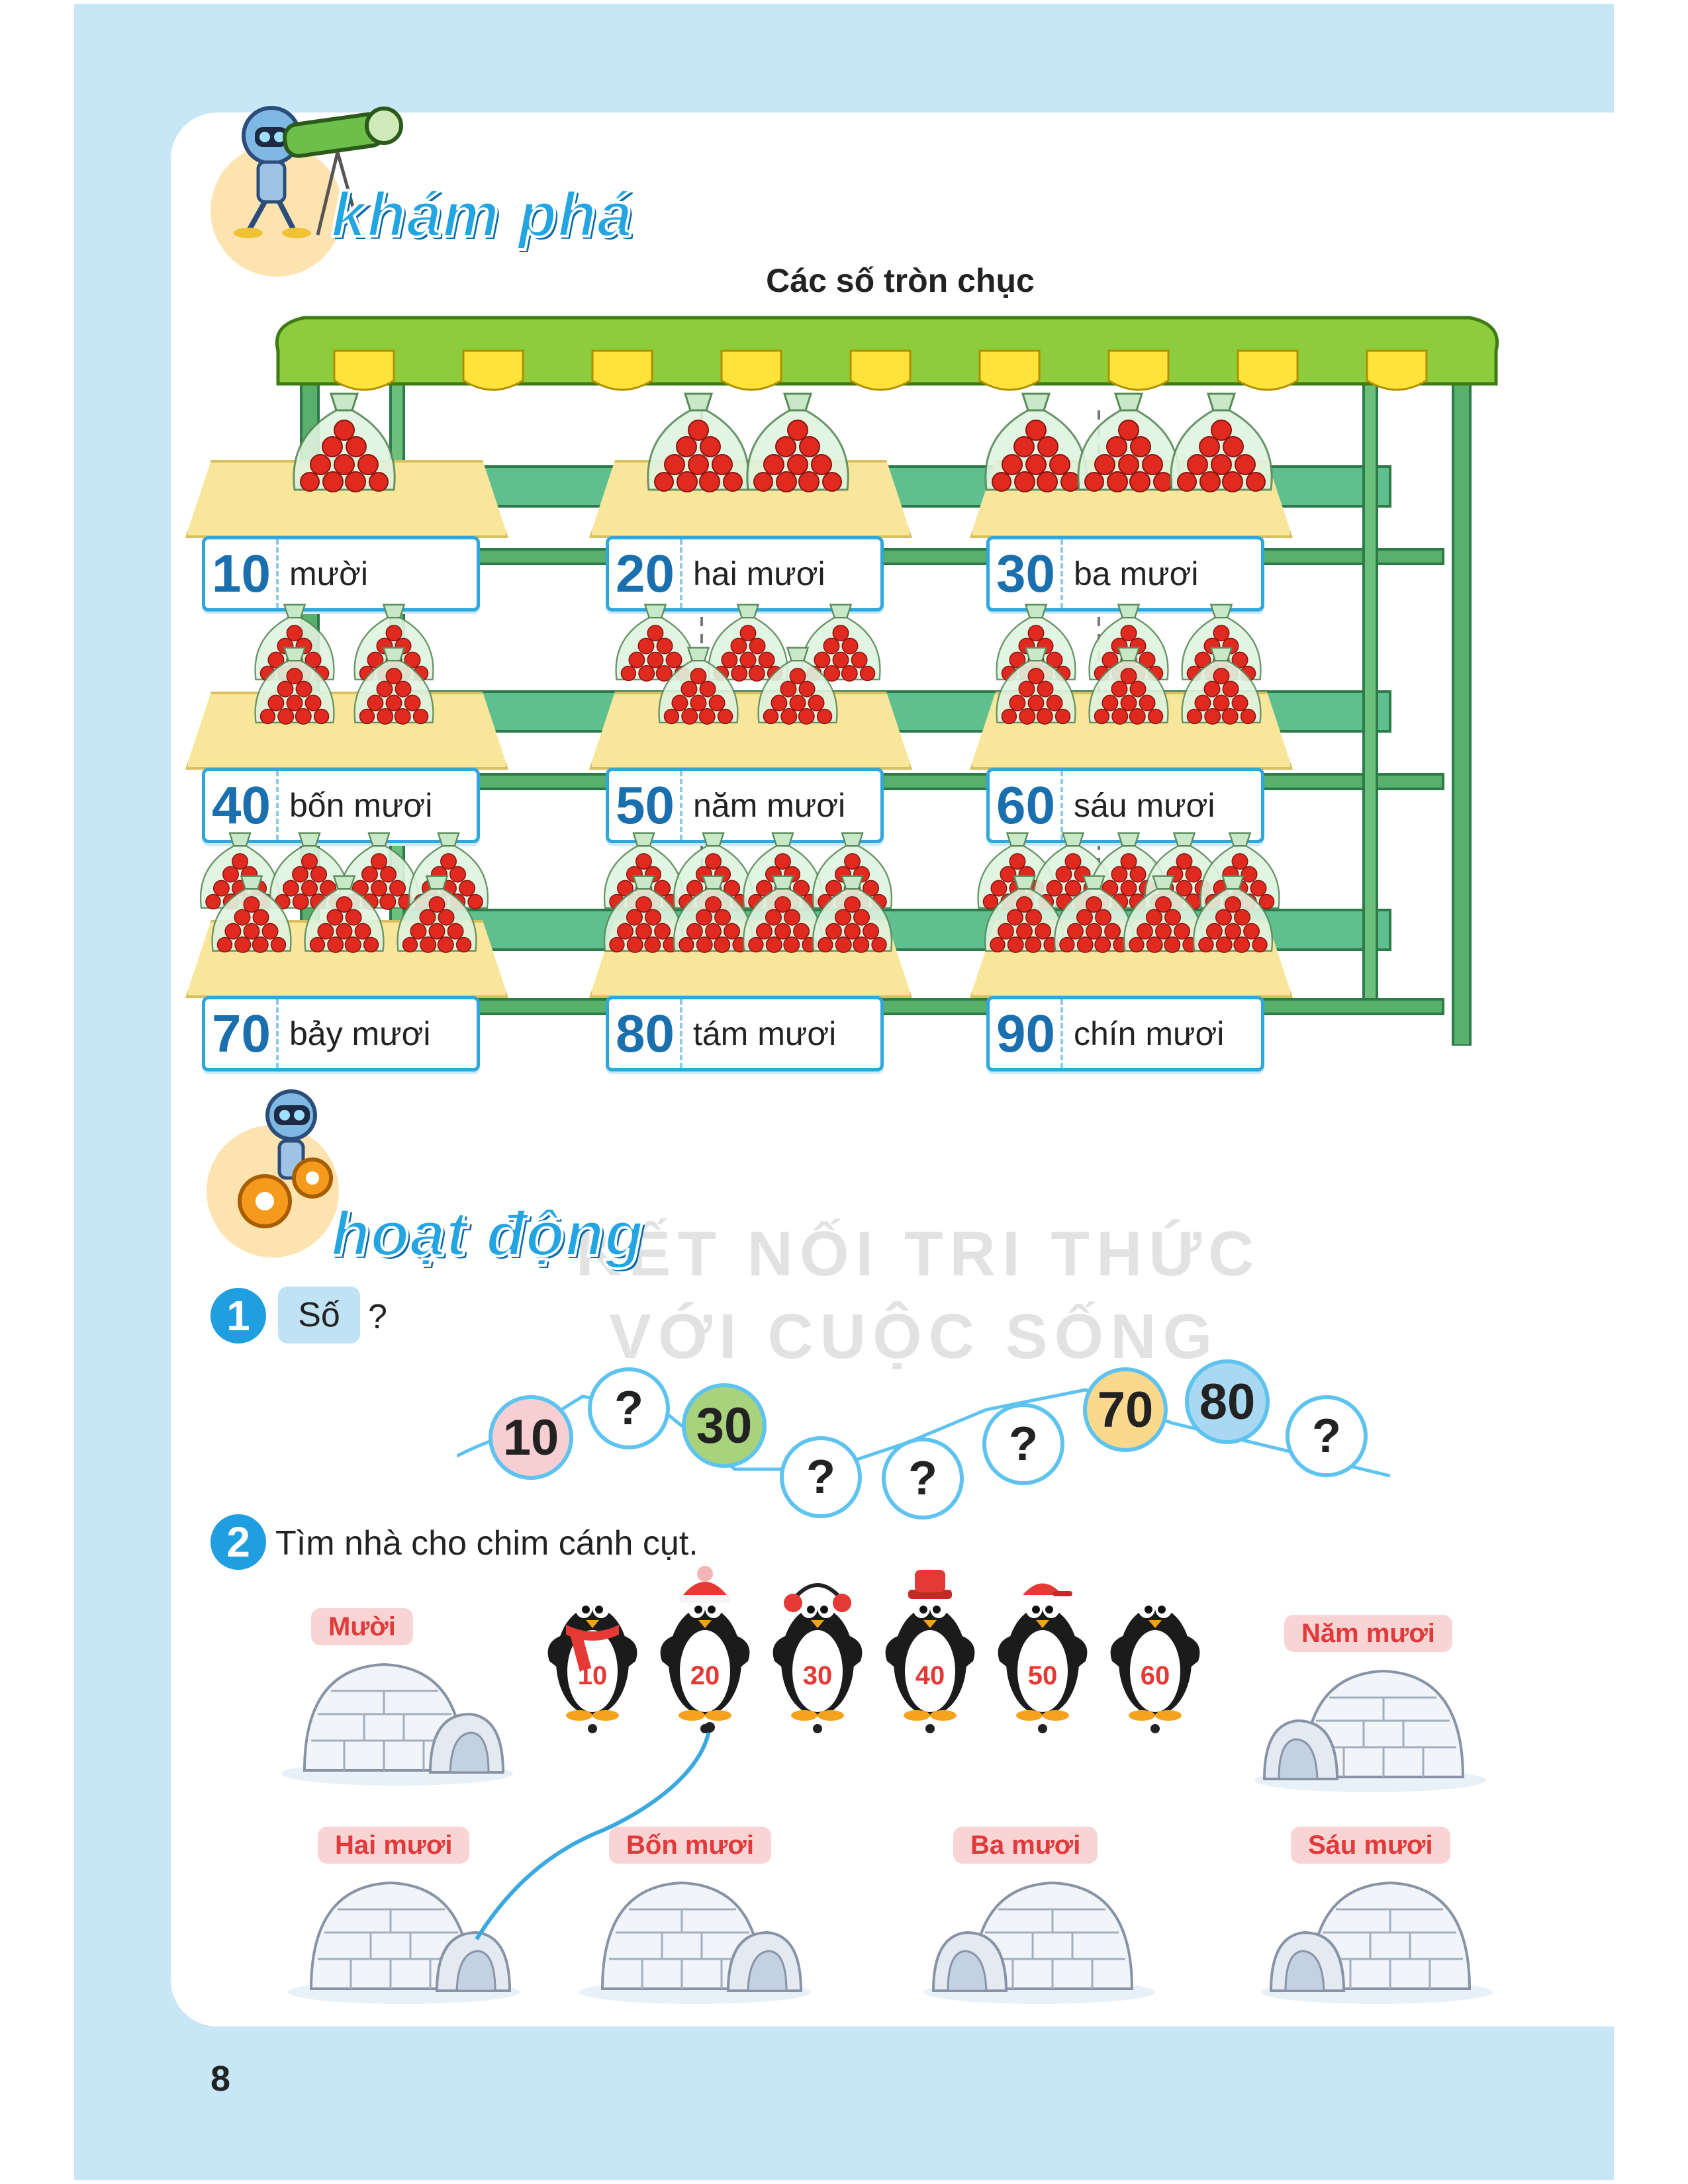 The width and height of the screenshot is (1688, 2184). I want to click on task-1-label-box: Số, so click(319, 1315).